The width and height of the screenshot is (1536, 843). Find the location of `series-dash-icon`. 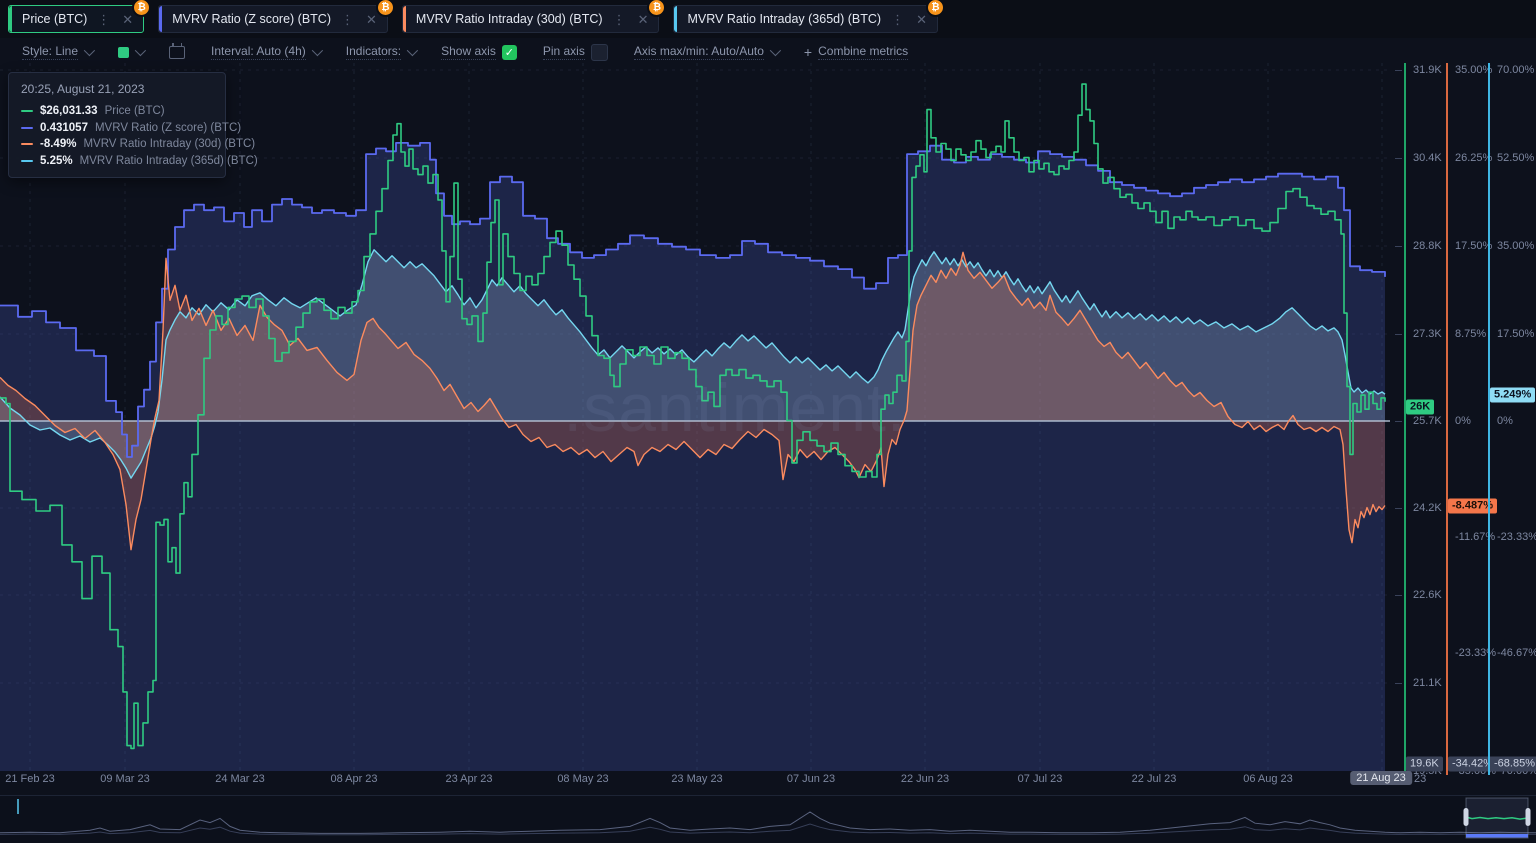

series-dash-icon is located at coordinates (27, 144).